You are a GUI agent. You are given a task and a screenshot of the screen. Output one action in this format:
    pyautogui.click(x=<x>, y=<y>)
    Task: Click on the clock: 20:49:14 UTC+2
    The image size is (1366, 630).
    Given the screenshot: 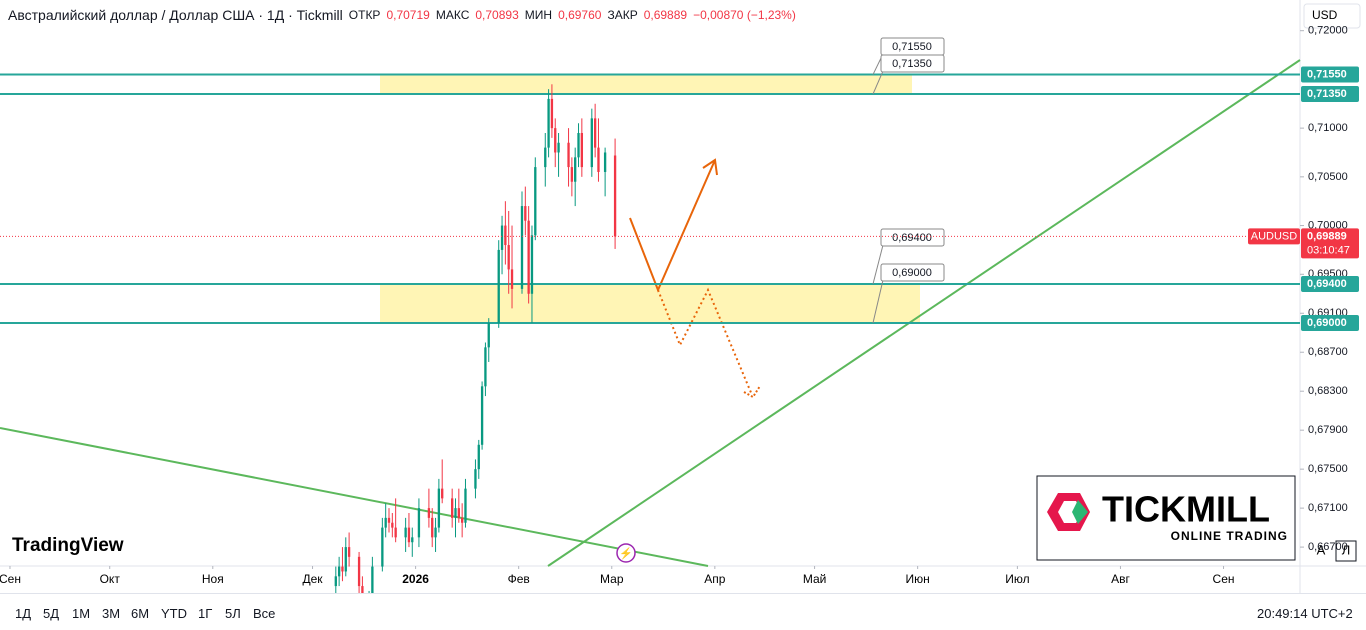 What is the action you would take?
    pyautogui.click(x=1305, y=613)
    